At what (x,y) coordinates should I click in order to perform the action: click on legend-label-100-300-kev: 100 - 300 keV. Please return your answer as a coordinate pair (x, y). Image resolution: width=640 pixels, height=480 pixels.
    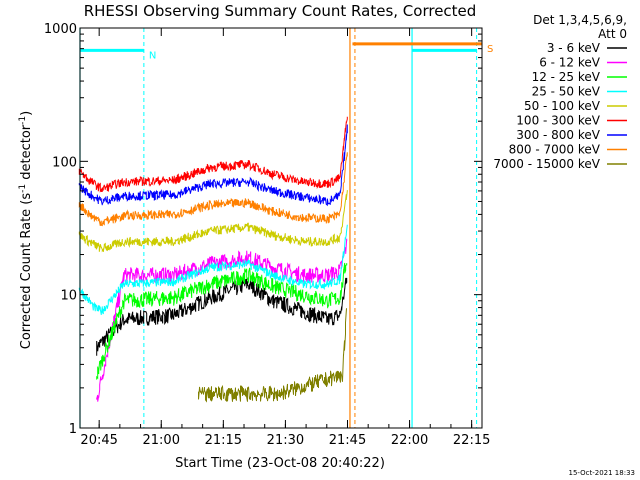
    Looking at the image, I should click on (558, 121).